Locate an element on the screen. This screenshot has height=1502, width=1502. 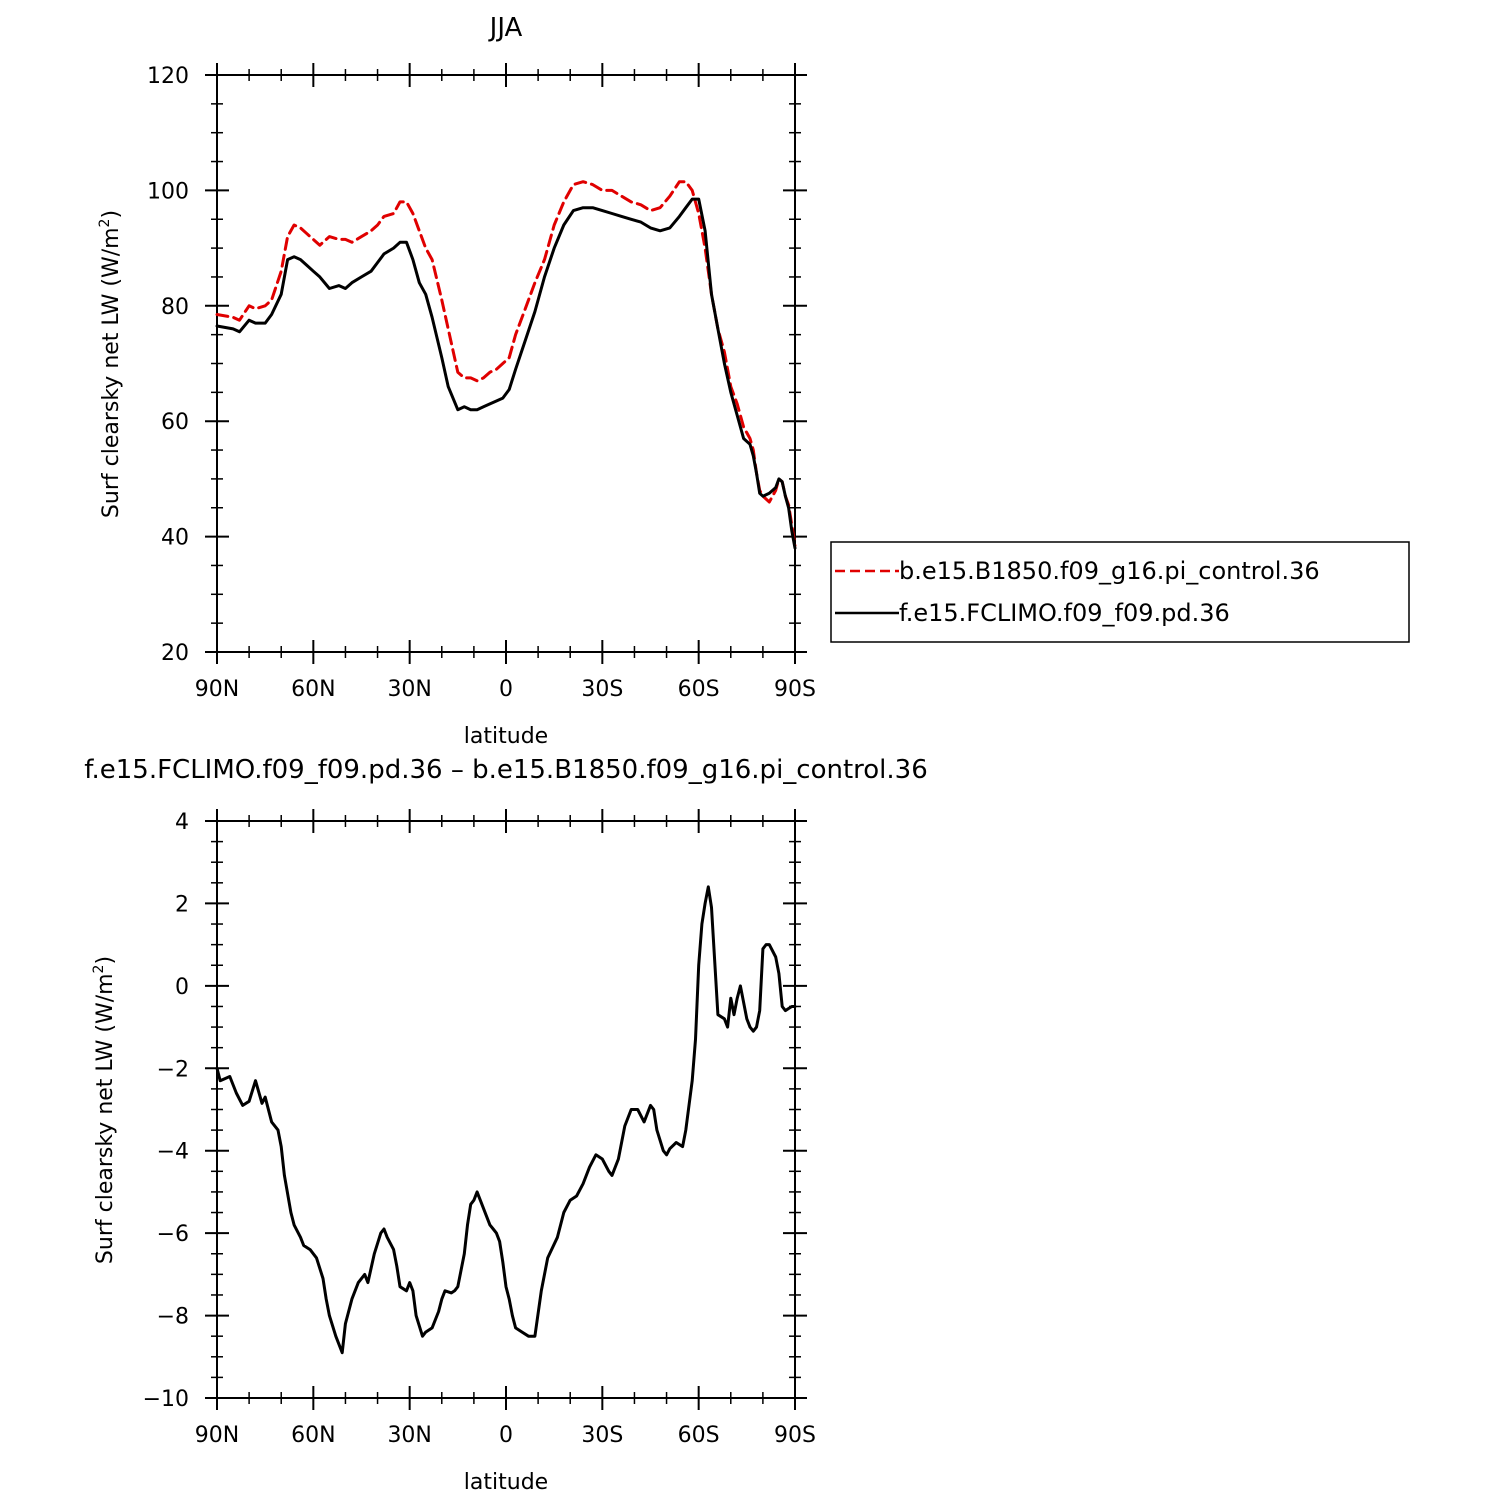
y-tick-label: 2 is located at coordinates (182, 904).